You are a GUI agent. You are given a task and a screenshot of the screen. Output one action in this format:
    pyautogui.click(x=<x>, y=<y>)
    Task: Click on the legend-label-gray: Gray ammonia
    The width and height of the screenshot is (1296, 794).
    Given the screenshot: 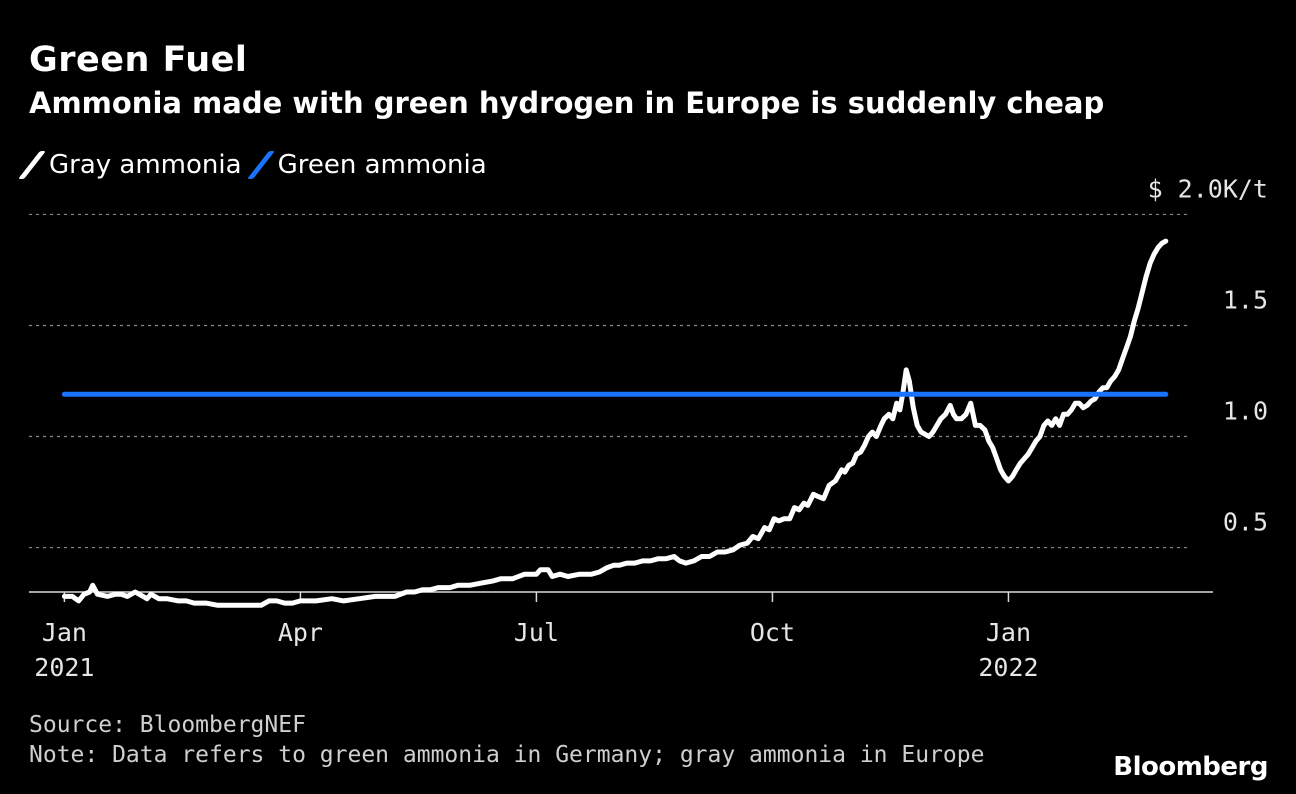 What is the action you would take?
    pyautogui.click(x=145, y=165)
    